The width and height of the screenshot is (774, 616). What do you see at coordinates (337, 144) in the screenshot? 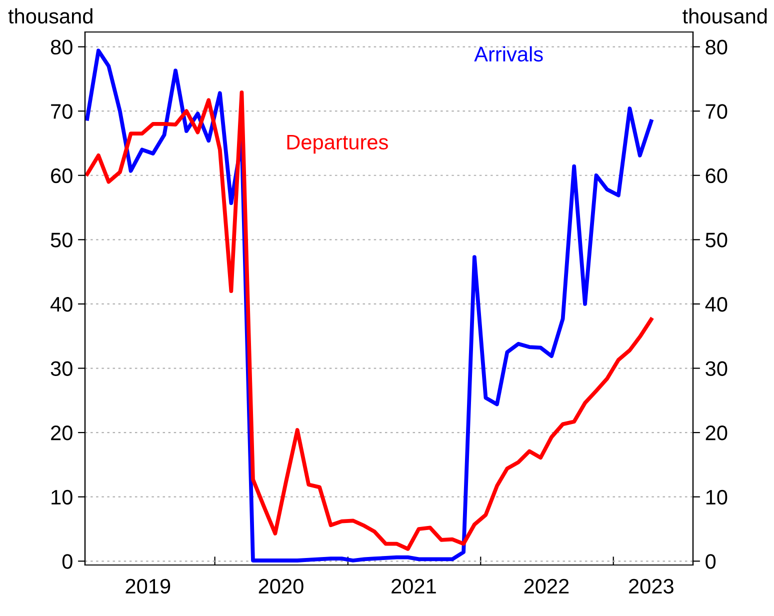
I see `text: Departures` at bounding box center [337, 144].